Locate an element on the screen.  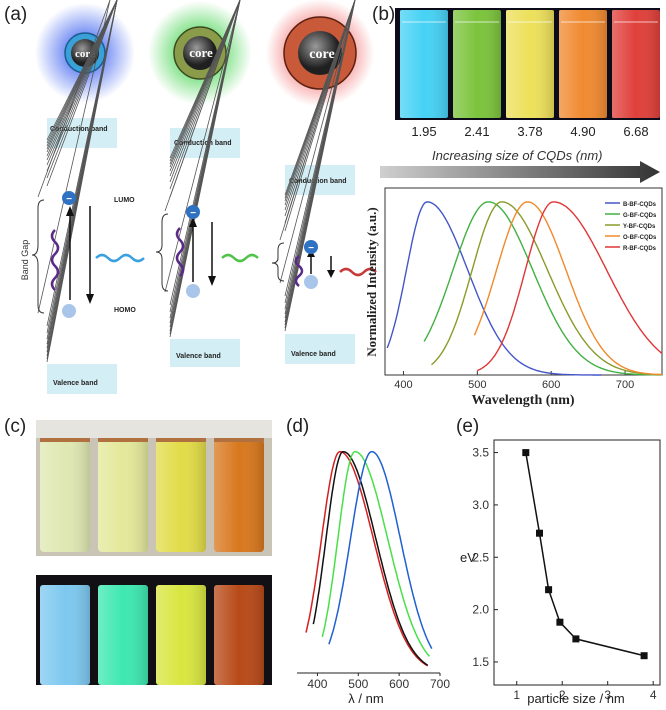
chart-e-ytick-label-3.0: 3.0 is located at coordinates (480, 505).